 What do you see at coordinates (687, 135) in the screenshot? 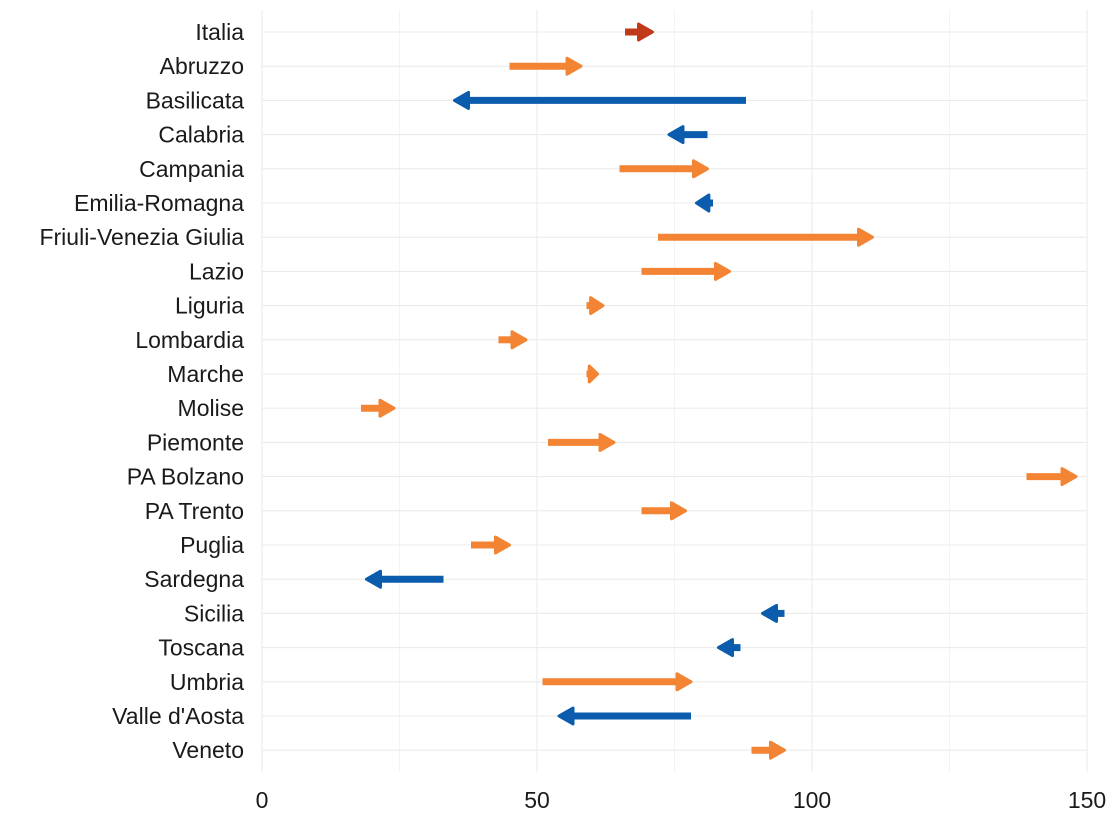
I see `arrow-calabria` at bounding box center [687, 135].